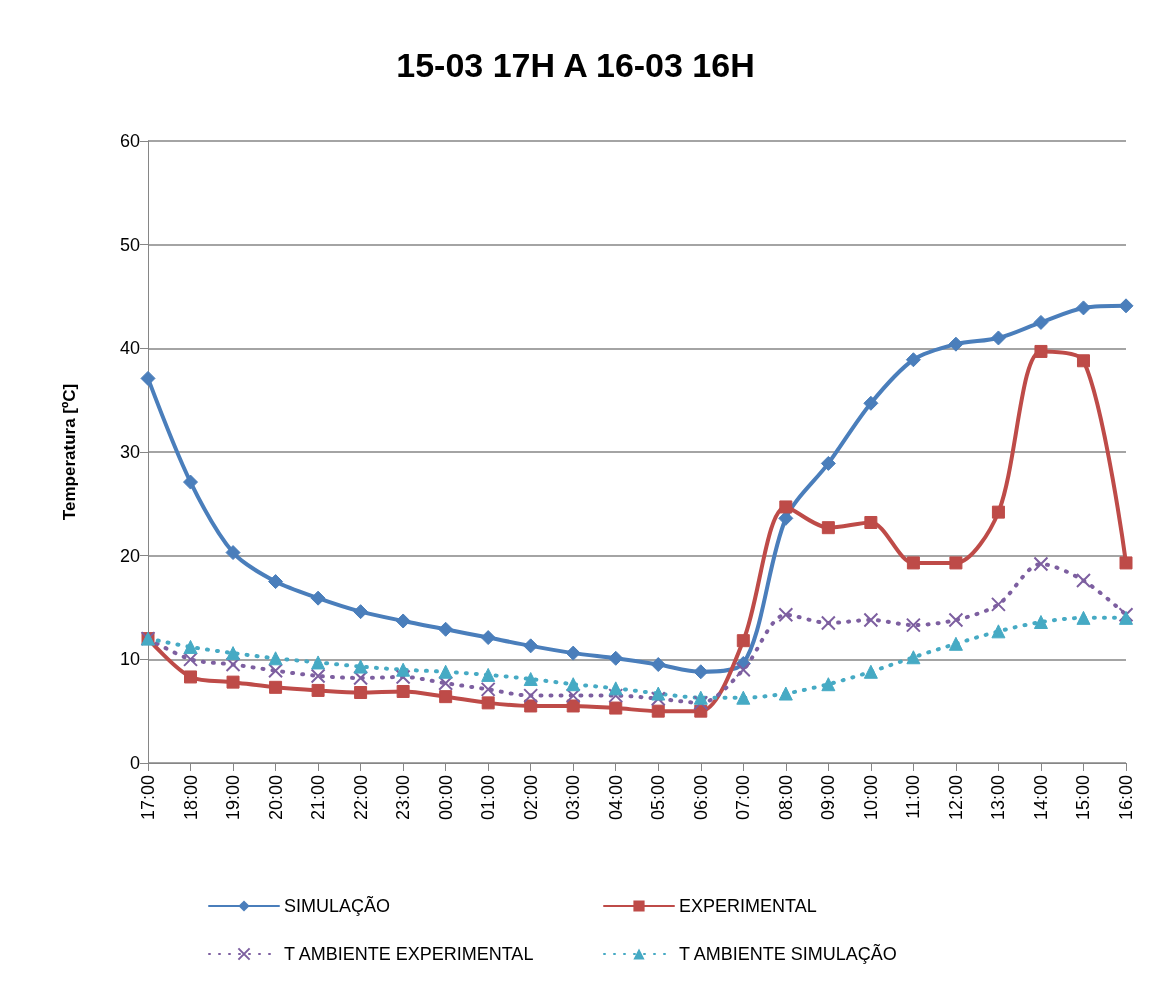  Describe the element at coordinates (870, 798) in the screenshot. I see `x-tick-label: 10:00` at that location.